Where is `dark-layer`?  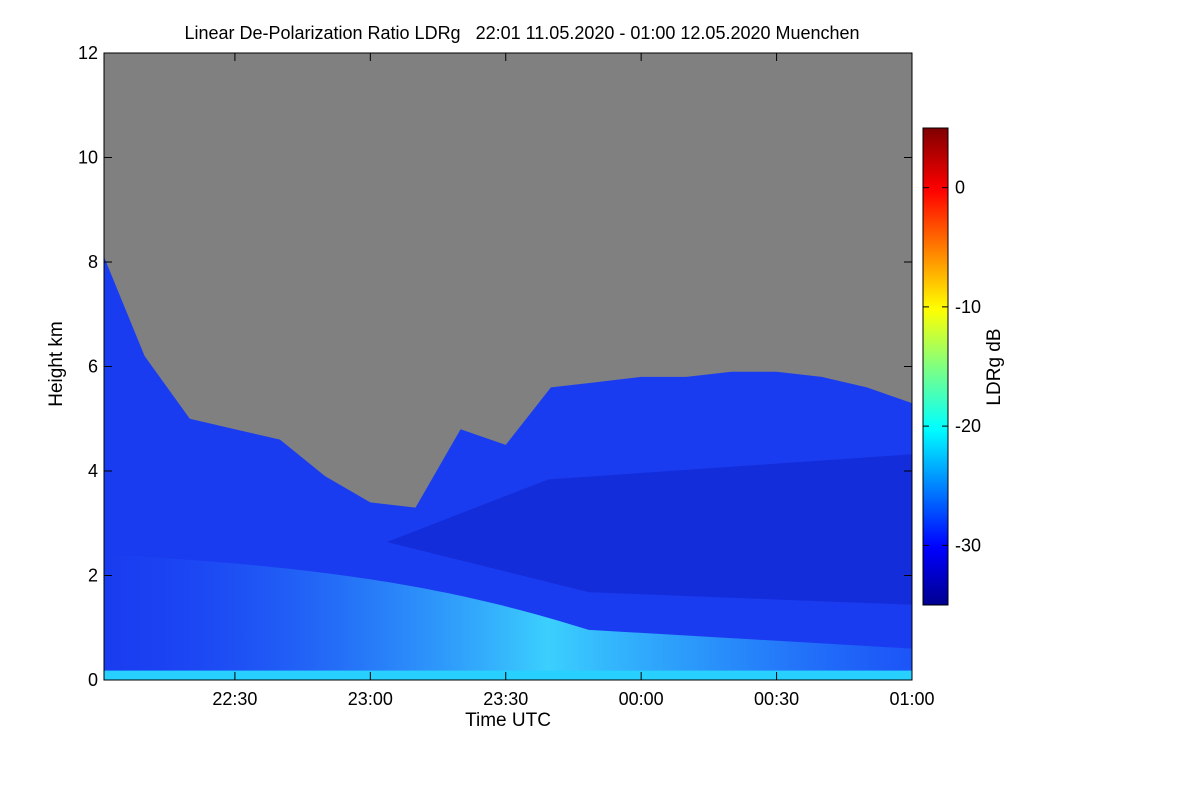 dark-layer is located at coordinates (649, 529).